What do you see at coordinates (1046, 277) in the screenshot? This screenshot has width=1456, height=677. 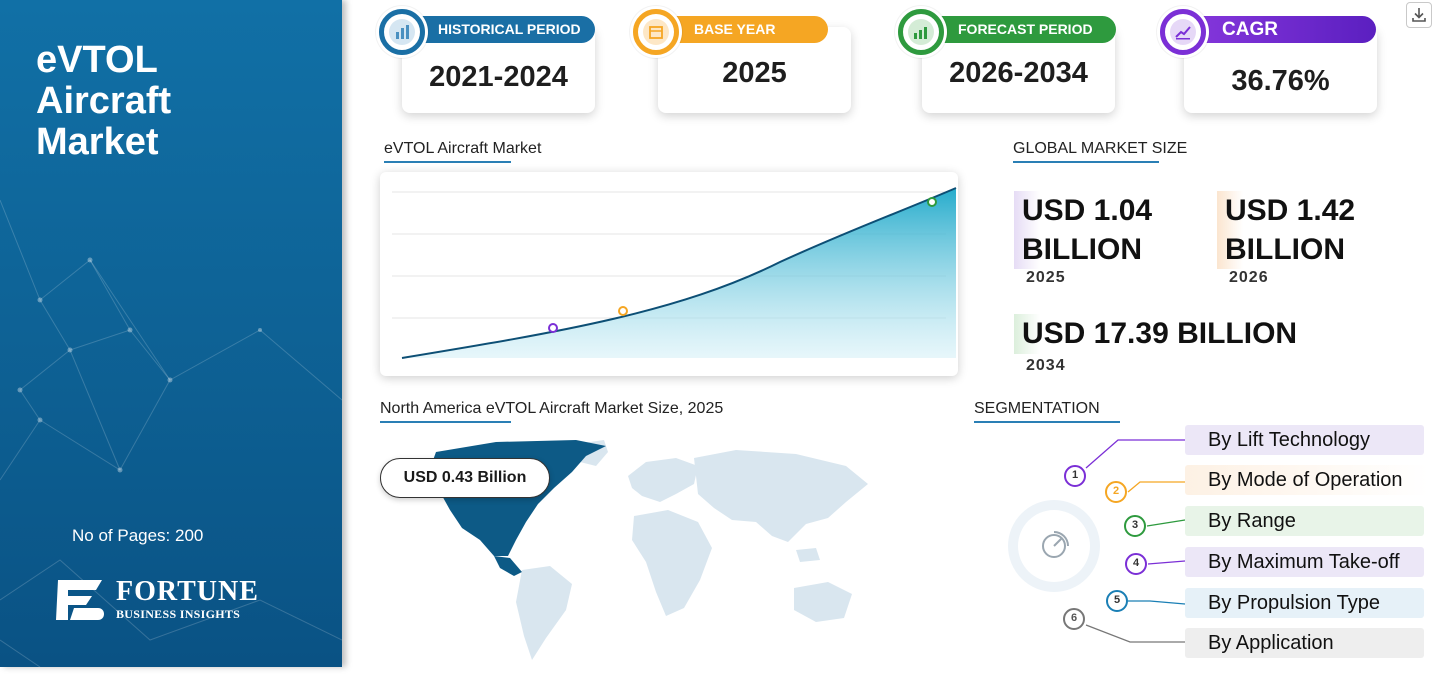 I see `market-size-year: 2025` at bounding box center [1046, 277].